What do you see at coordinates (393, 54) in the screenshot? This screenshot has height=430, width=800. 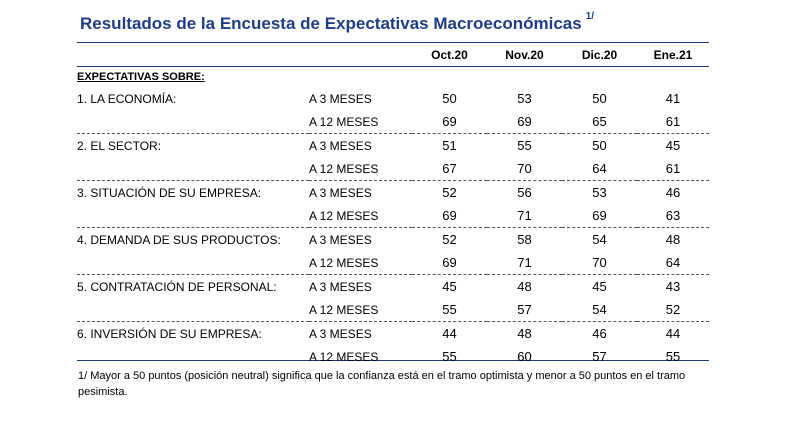 I see `table-header-row: Oct.20 Nov.20 Dic.20 Ene.21` at bounding box center [393, 54].